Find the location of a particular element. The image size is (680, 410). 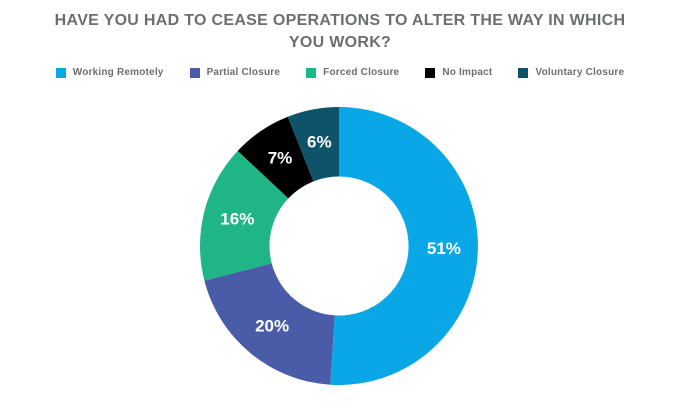

legend-item-voluntary-closure: Voluntary Closure is located at coordinates (571, 72).